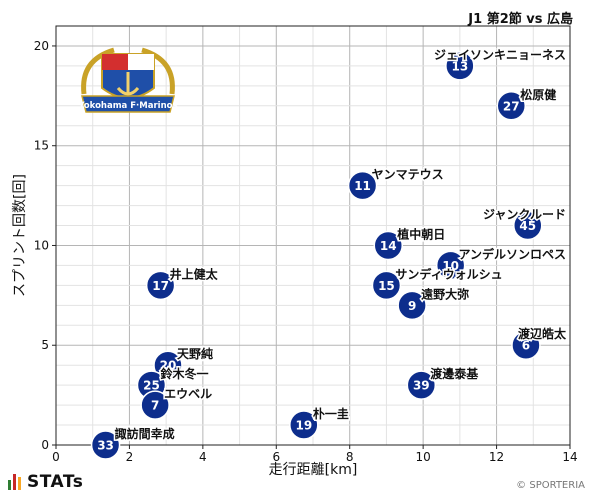 The height and width of the screenshot is (500, 591). I want to click on crest-ribbon-text: Yokohama F·Marinos, so click(127, 106).